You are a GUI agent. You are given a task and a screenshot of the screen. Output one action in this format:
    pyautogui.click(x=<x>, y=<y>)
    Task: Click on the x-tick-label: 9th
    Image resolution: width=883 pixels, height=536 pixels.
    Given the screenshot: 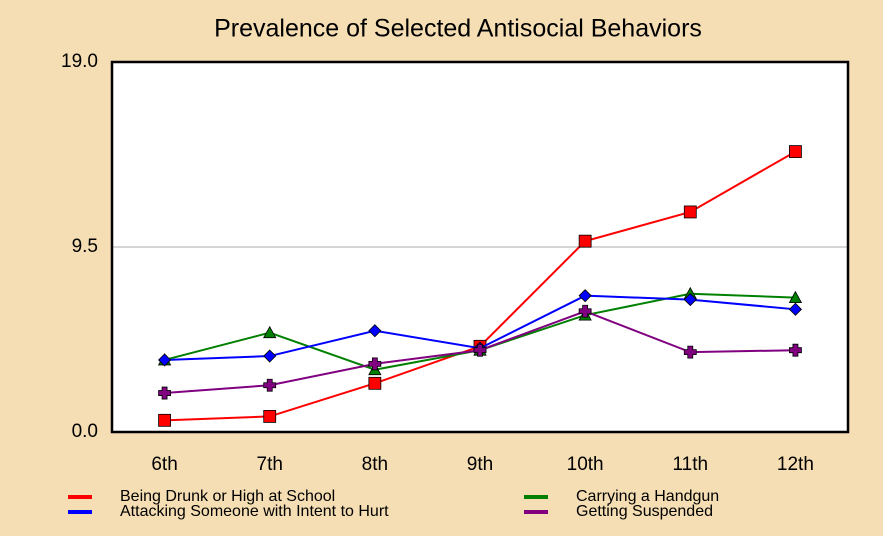 What is the action you would take?
    pyautogui.click(x=480, y=464)
    